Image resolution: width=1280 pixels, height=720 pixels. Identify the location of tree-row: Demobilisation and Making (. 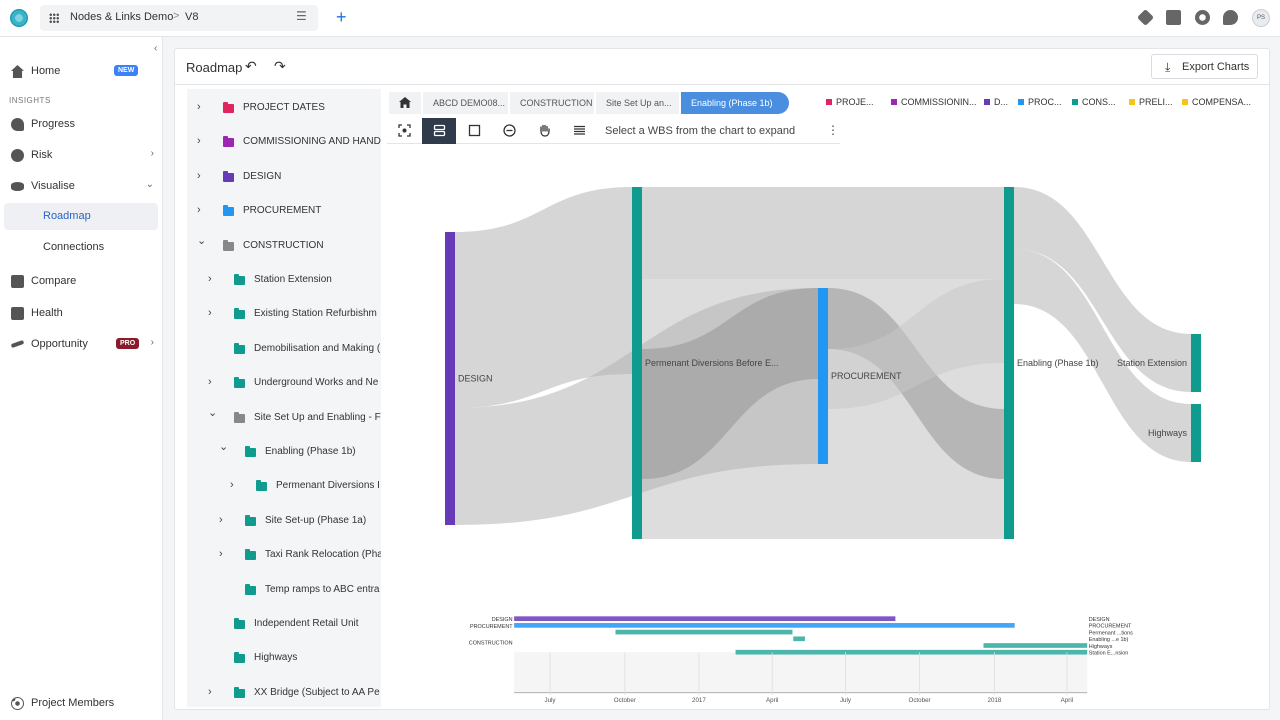
(284, 350).